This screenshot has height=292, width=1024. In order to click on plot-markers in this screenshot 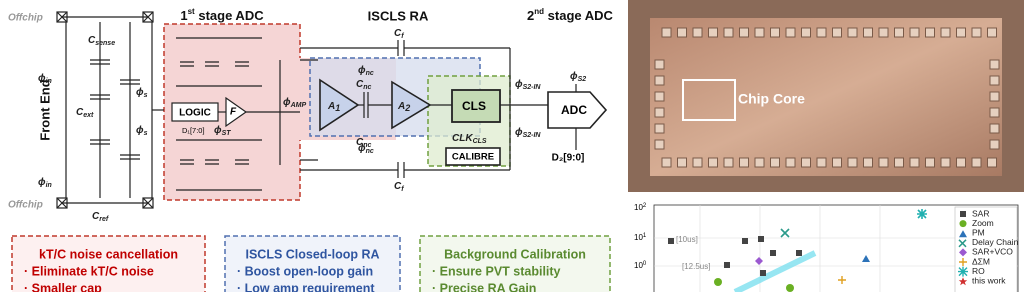, I will do `click(797, 250)`.